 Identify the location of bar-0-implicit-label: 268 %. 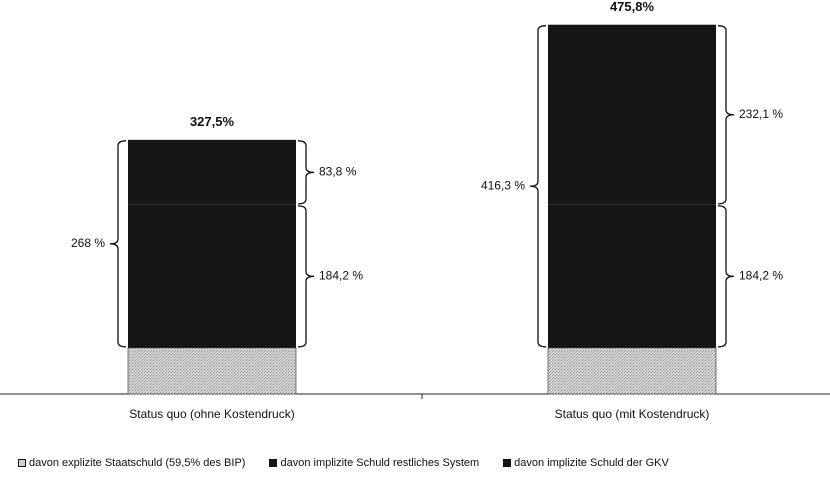
(88, 243).